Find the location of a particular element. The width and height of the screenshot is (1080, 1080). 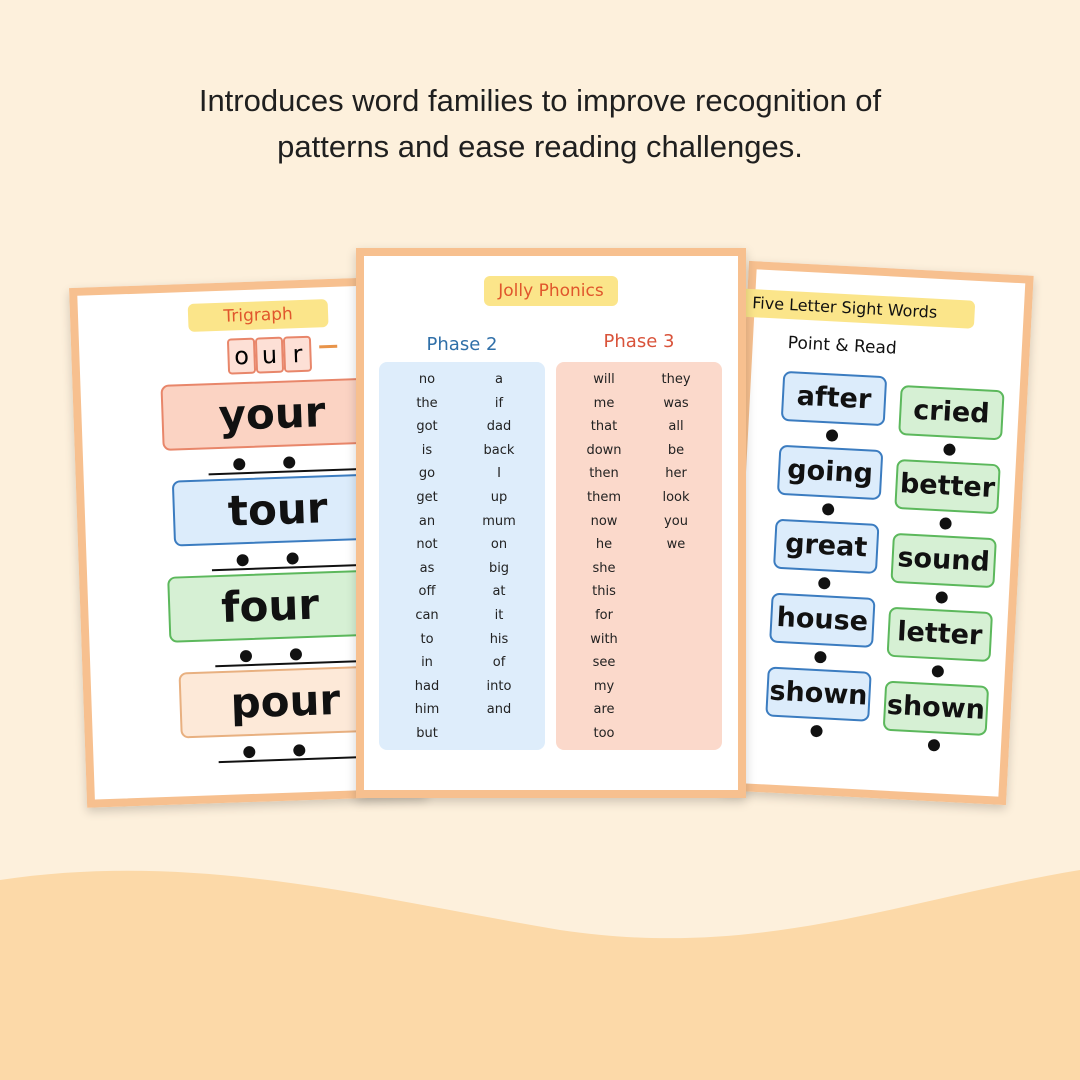

word: to is located at coordinates (427, 639).